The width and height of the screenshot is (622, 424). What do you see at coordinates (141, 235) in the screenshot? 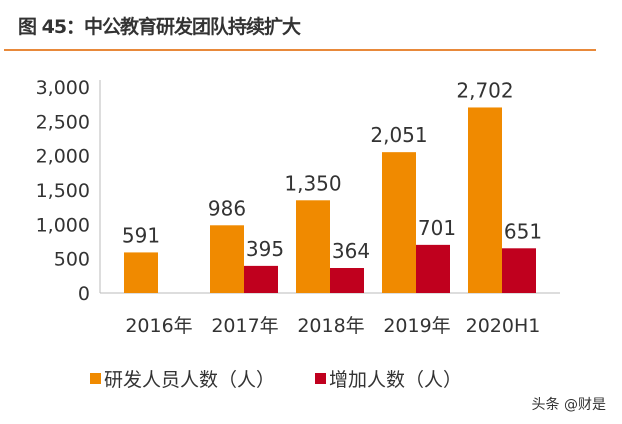
I see `data-label: 591` at bounding box center [141, 235].